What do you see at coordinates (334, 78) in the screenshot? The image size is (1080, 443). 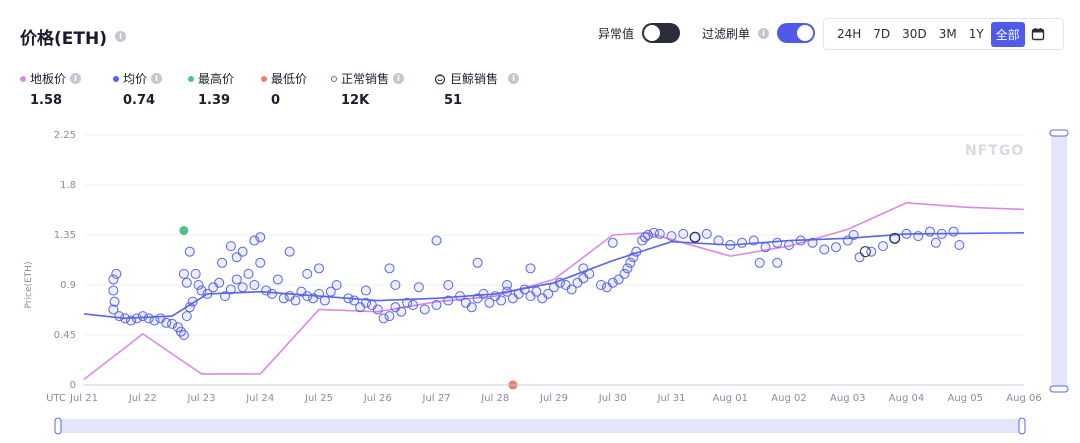 I see `normal-sales-circle-icon` at bounding box center [334, 78].